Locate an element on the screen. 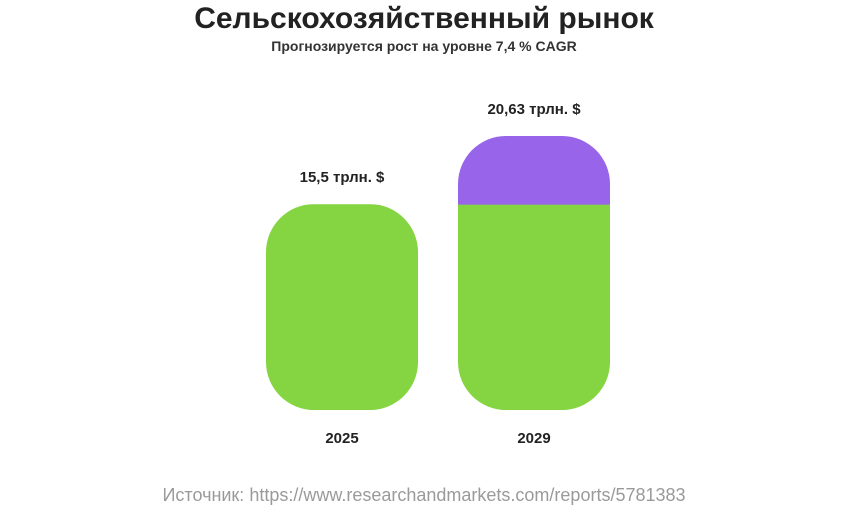 The image size is (848, 526). data-label-2029: 20,63 трлн. $ is located at coordinates (534, 109).